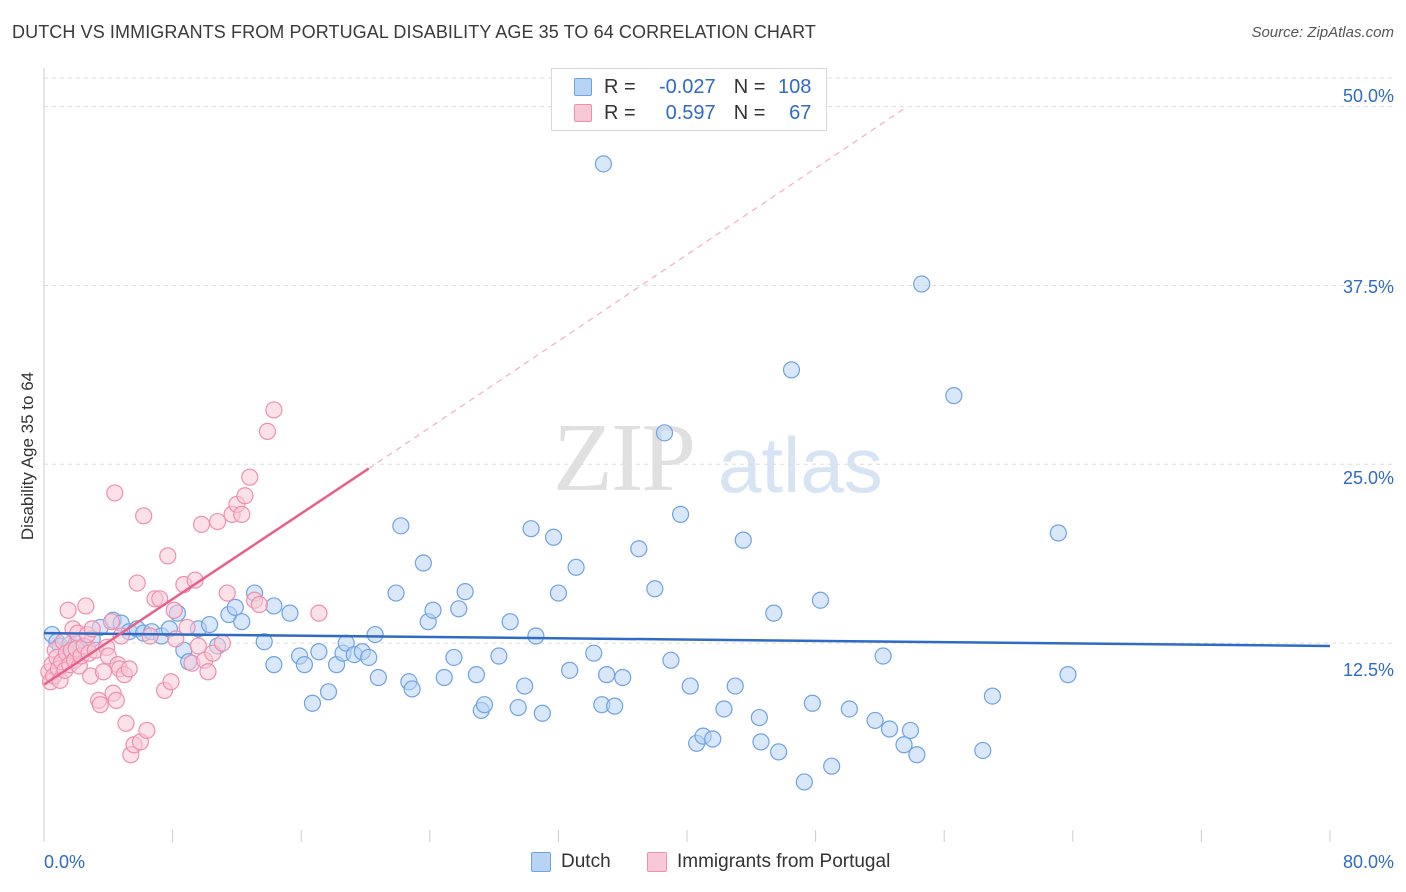  Describe the element at coordinates (749, 86) in the screenshot. I see `legend-n-key: N =` at that location.